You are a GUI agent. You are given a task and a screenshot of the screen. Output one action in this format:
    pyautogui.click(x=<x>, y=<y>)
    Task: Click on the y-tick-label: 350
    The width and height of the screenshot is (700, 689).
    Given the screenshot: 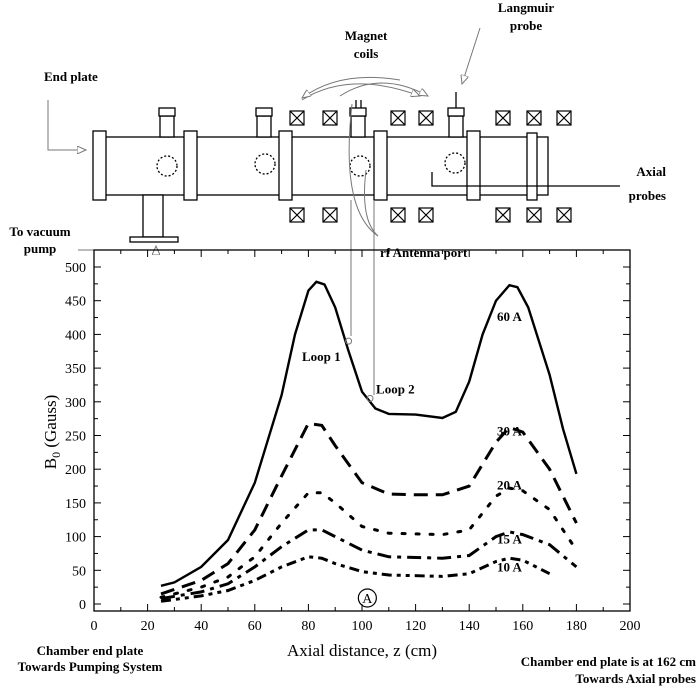 What is the action you would take?
    pyautogui.click(x=75, y=369)
    